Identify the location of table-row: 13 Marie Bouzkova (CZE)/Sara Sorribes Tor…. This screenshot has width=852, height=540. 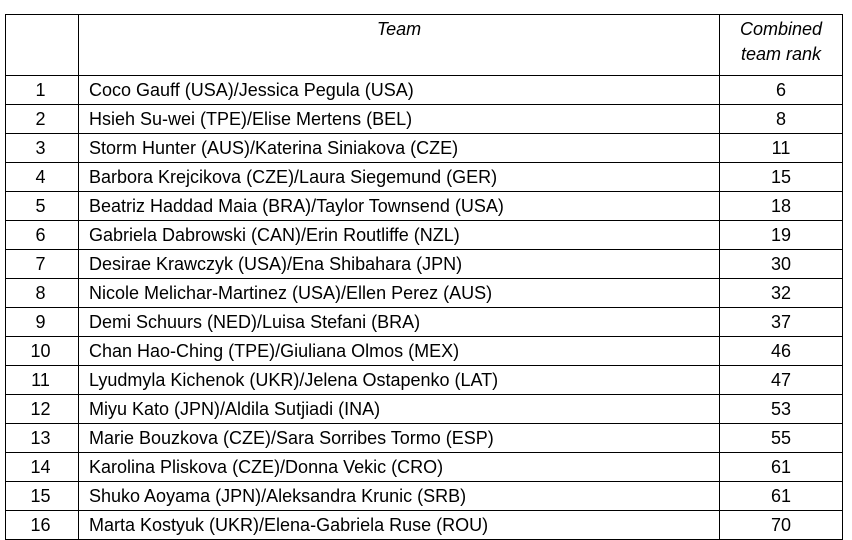
(424, 438).